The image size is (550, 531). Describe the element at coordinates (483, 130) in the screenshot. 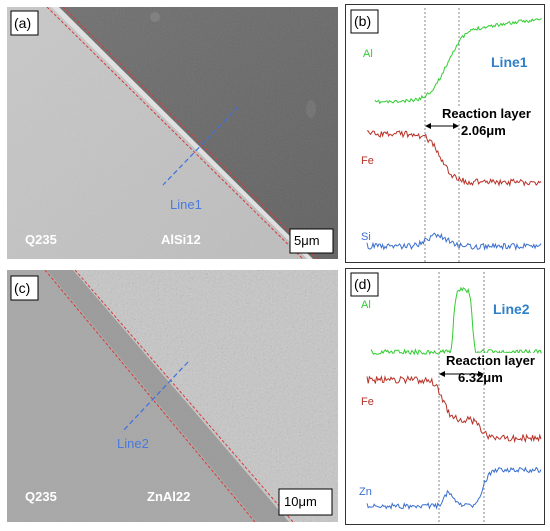

I see `reaction-layer-value-b: 2.06μm` at that location.